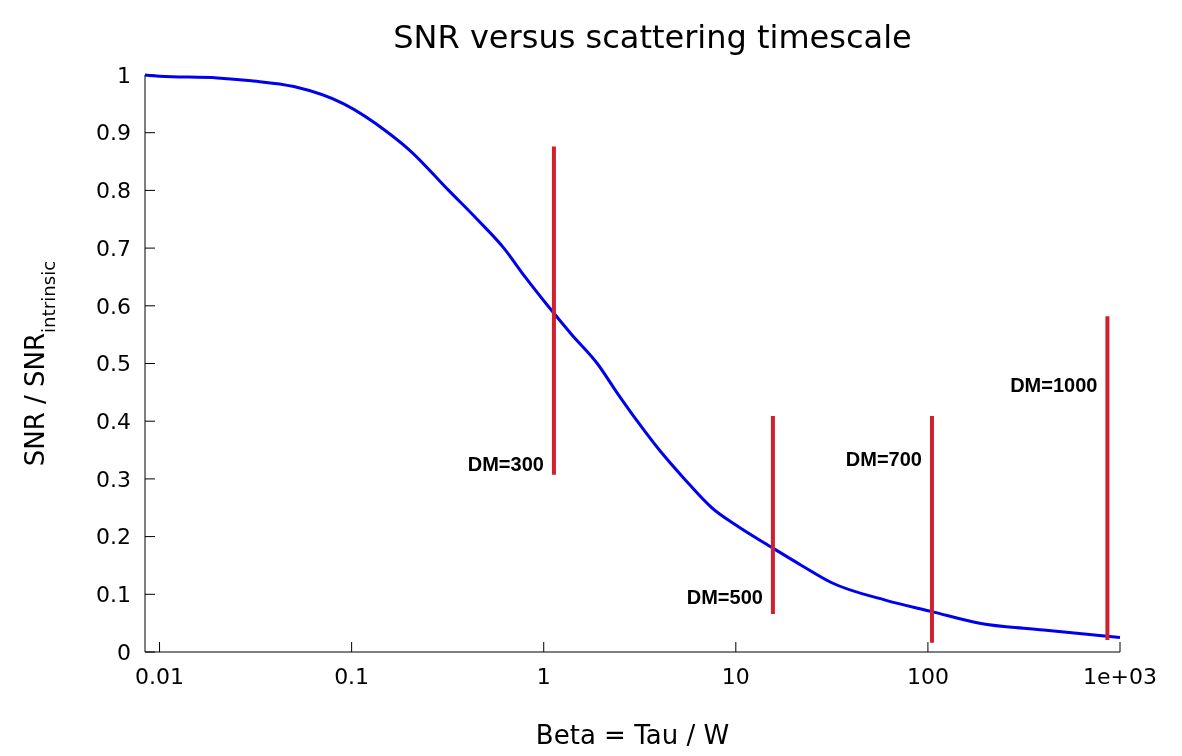 Image resolution: width=1182 pixels, height=756 pixels. Describe the element at coordinates (652, 37) in the screenshot. I see `chart-title: SNR versus scattering timescale` at that location.